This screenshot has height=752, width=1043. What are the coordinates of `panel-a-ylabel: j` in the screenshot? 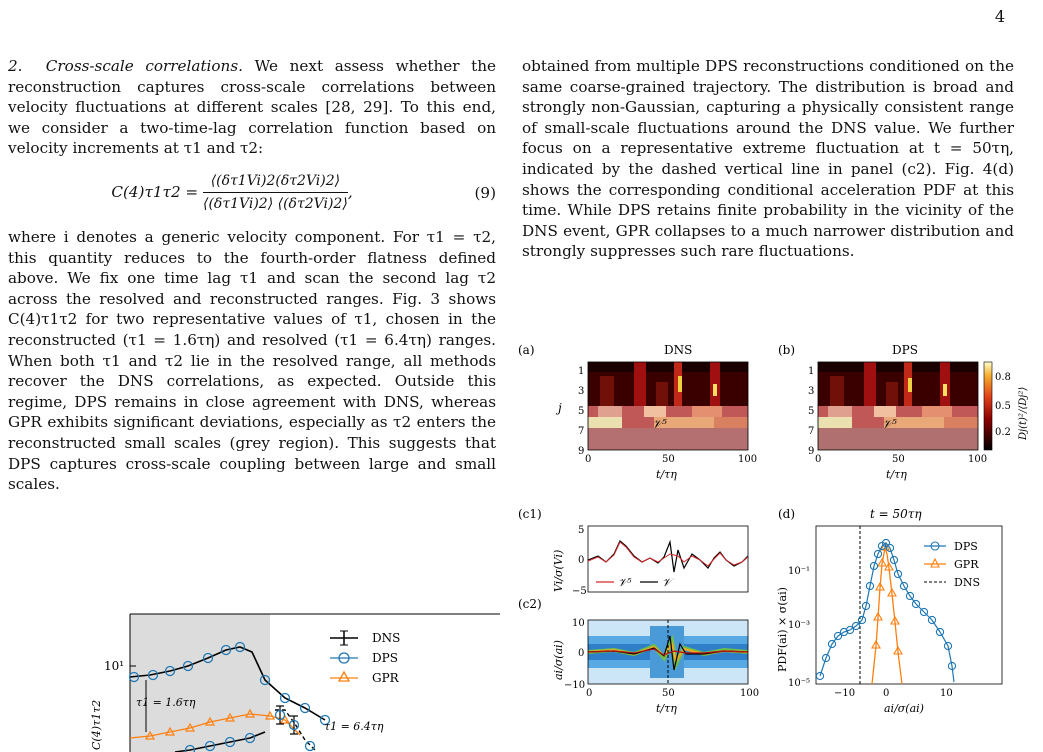 It's located at (558, 408).